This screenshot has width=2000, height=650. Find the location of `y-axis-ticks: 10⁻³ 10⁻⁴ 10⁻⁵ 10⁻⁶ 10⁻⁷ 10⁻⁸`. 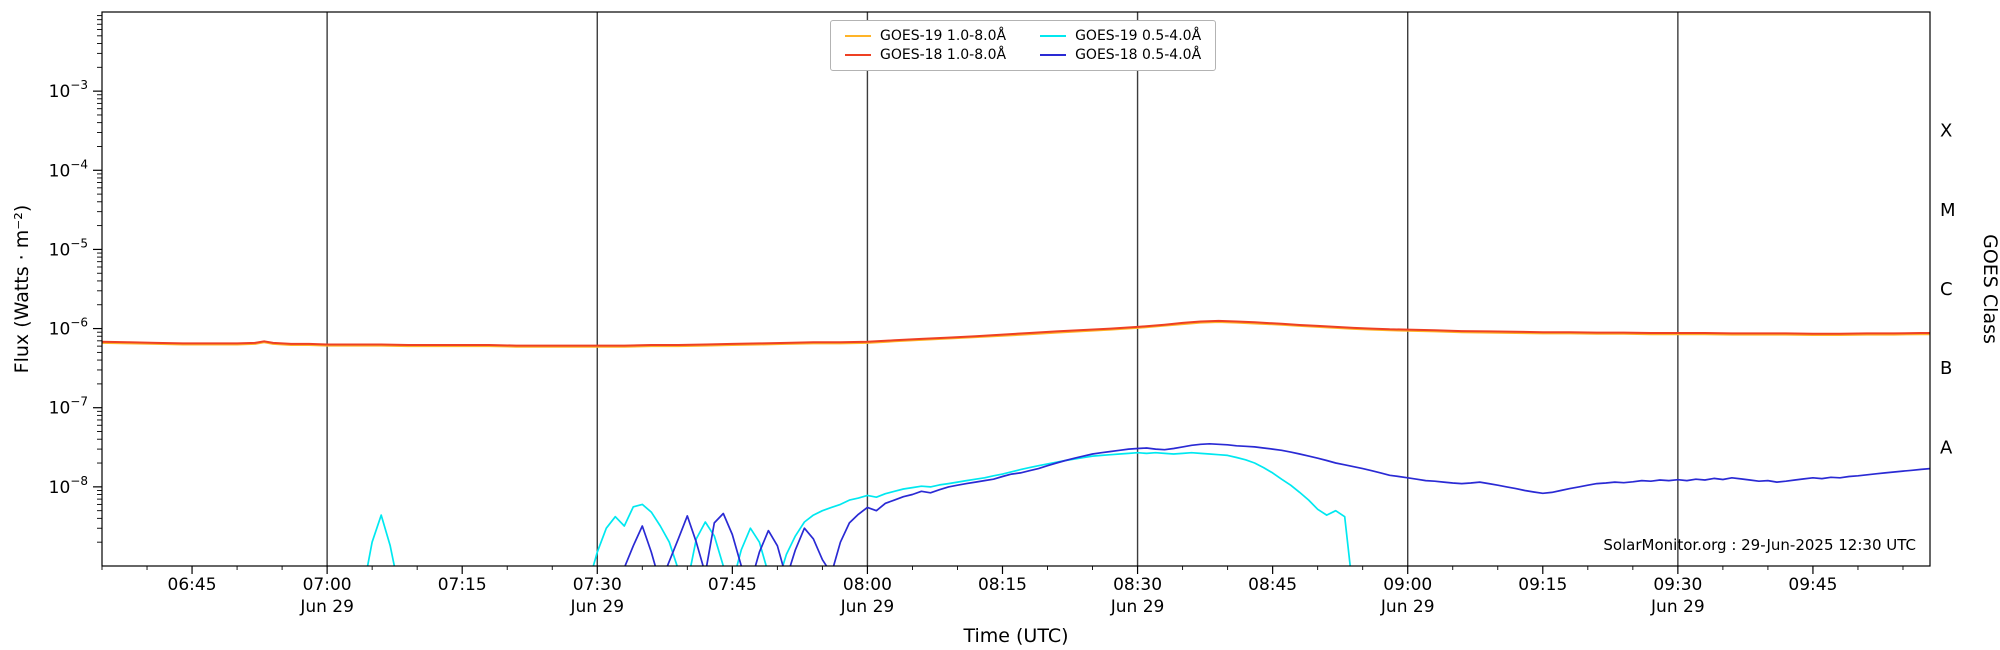

y-axis-ticks: 10⁻³ 10⁻⁴ 10⁻⁵ 10⁻⁶ 10⁻⁷ 10⁻⁸ is located at coordinates (75, 279).